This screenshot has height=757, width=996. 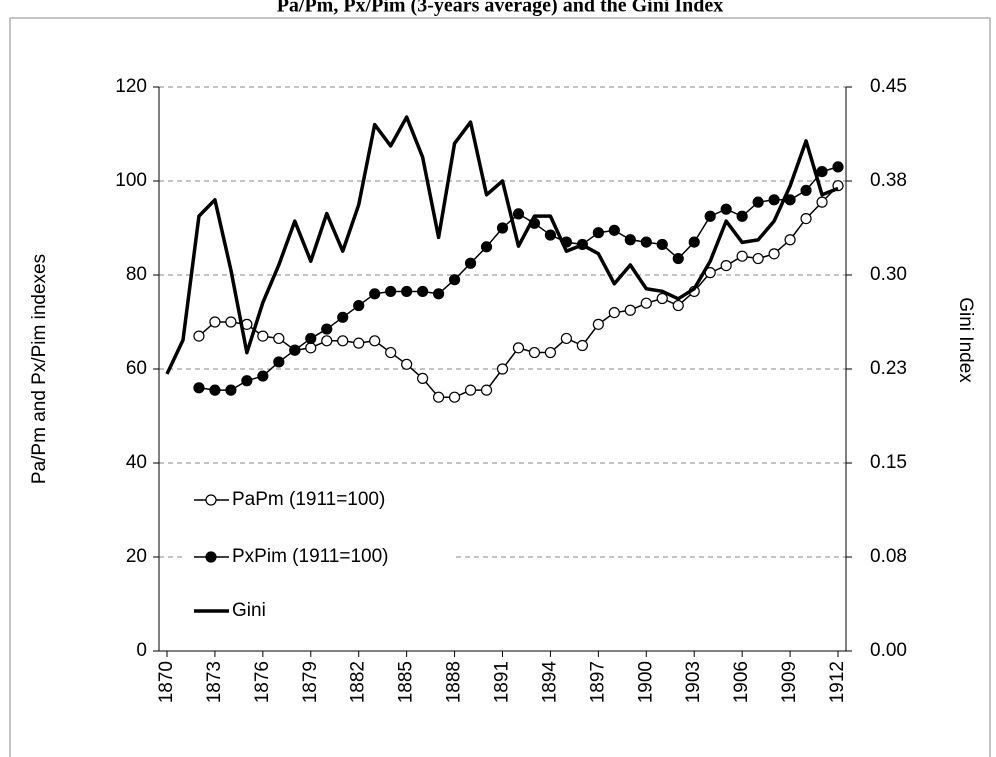 I want to click on y-tick-label: 80, so click(x=136, y=274).